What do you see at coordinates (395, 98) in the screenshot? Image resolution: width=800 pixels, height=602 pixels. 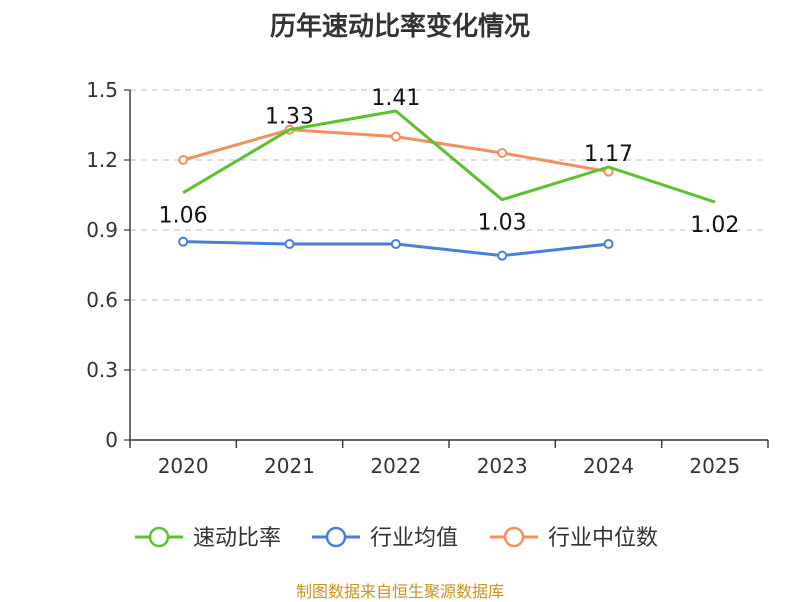 I see `data-label: 1.41` at bounding box center [395, 98].